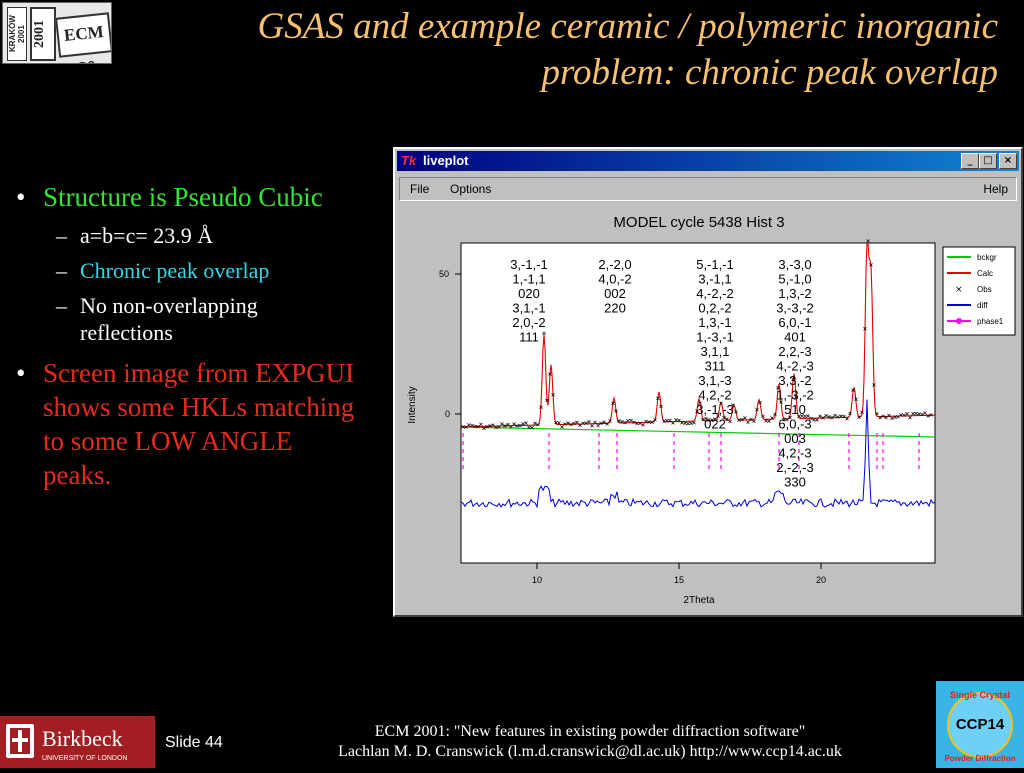 Image resolution: width=1024 pixels, height=773 pixels. What do you see at coordinates (615, 293) in the screenshot?
I see `hkl-label: 002` at bounding box center [615, 293].